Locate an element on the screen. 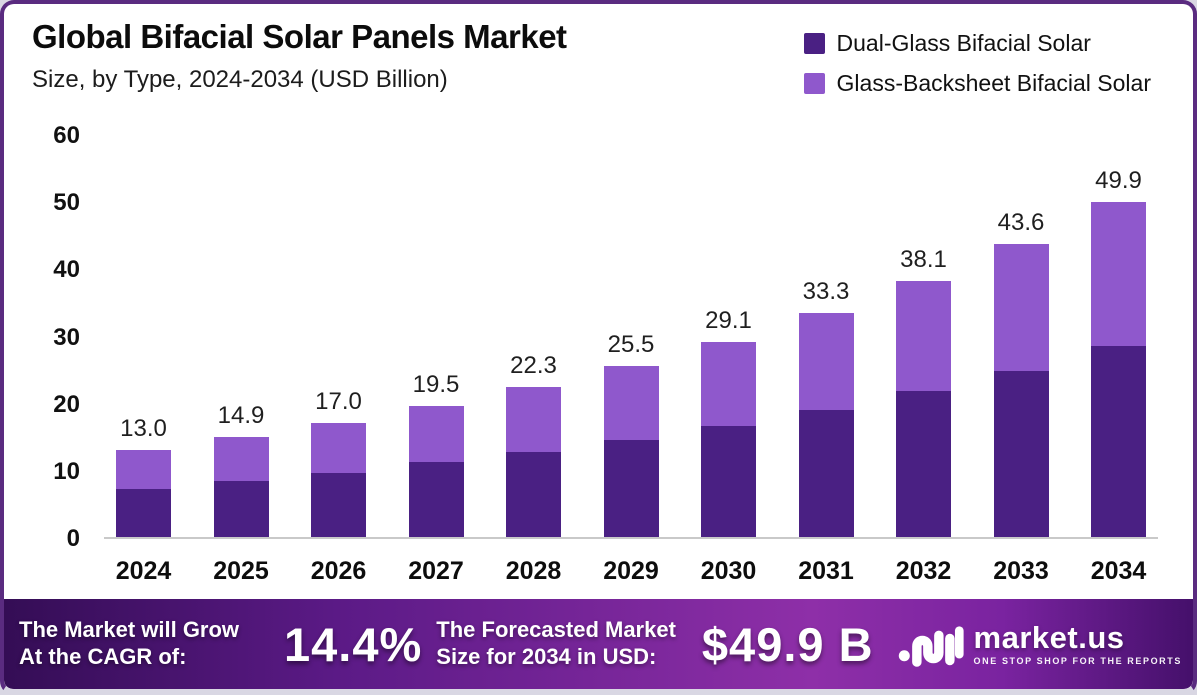  bar-group: 19.5 is located at coordinates (436, 454).